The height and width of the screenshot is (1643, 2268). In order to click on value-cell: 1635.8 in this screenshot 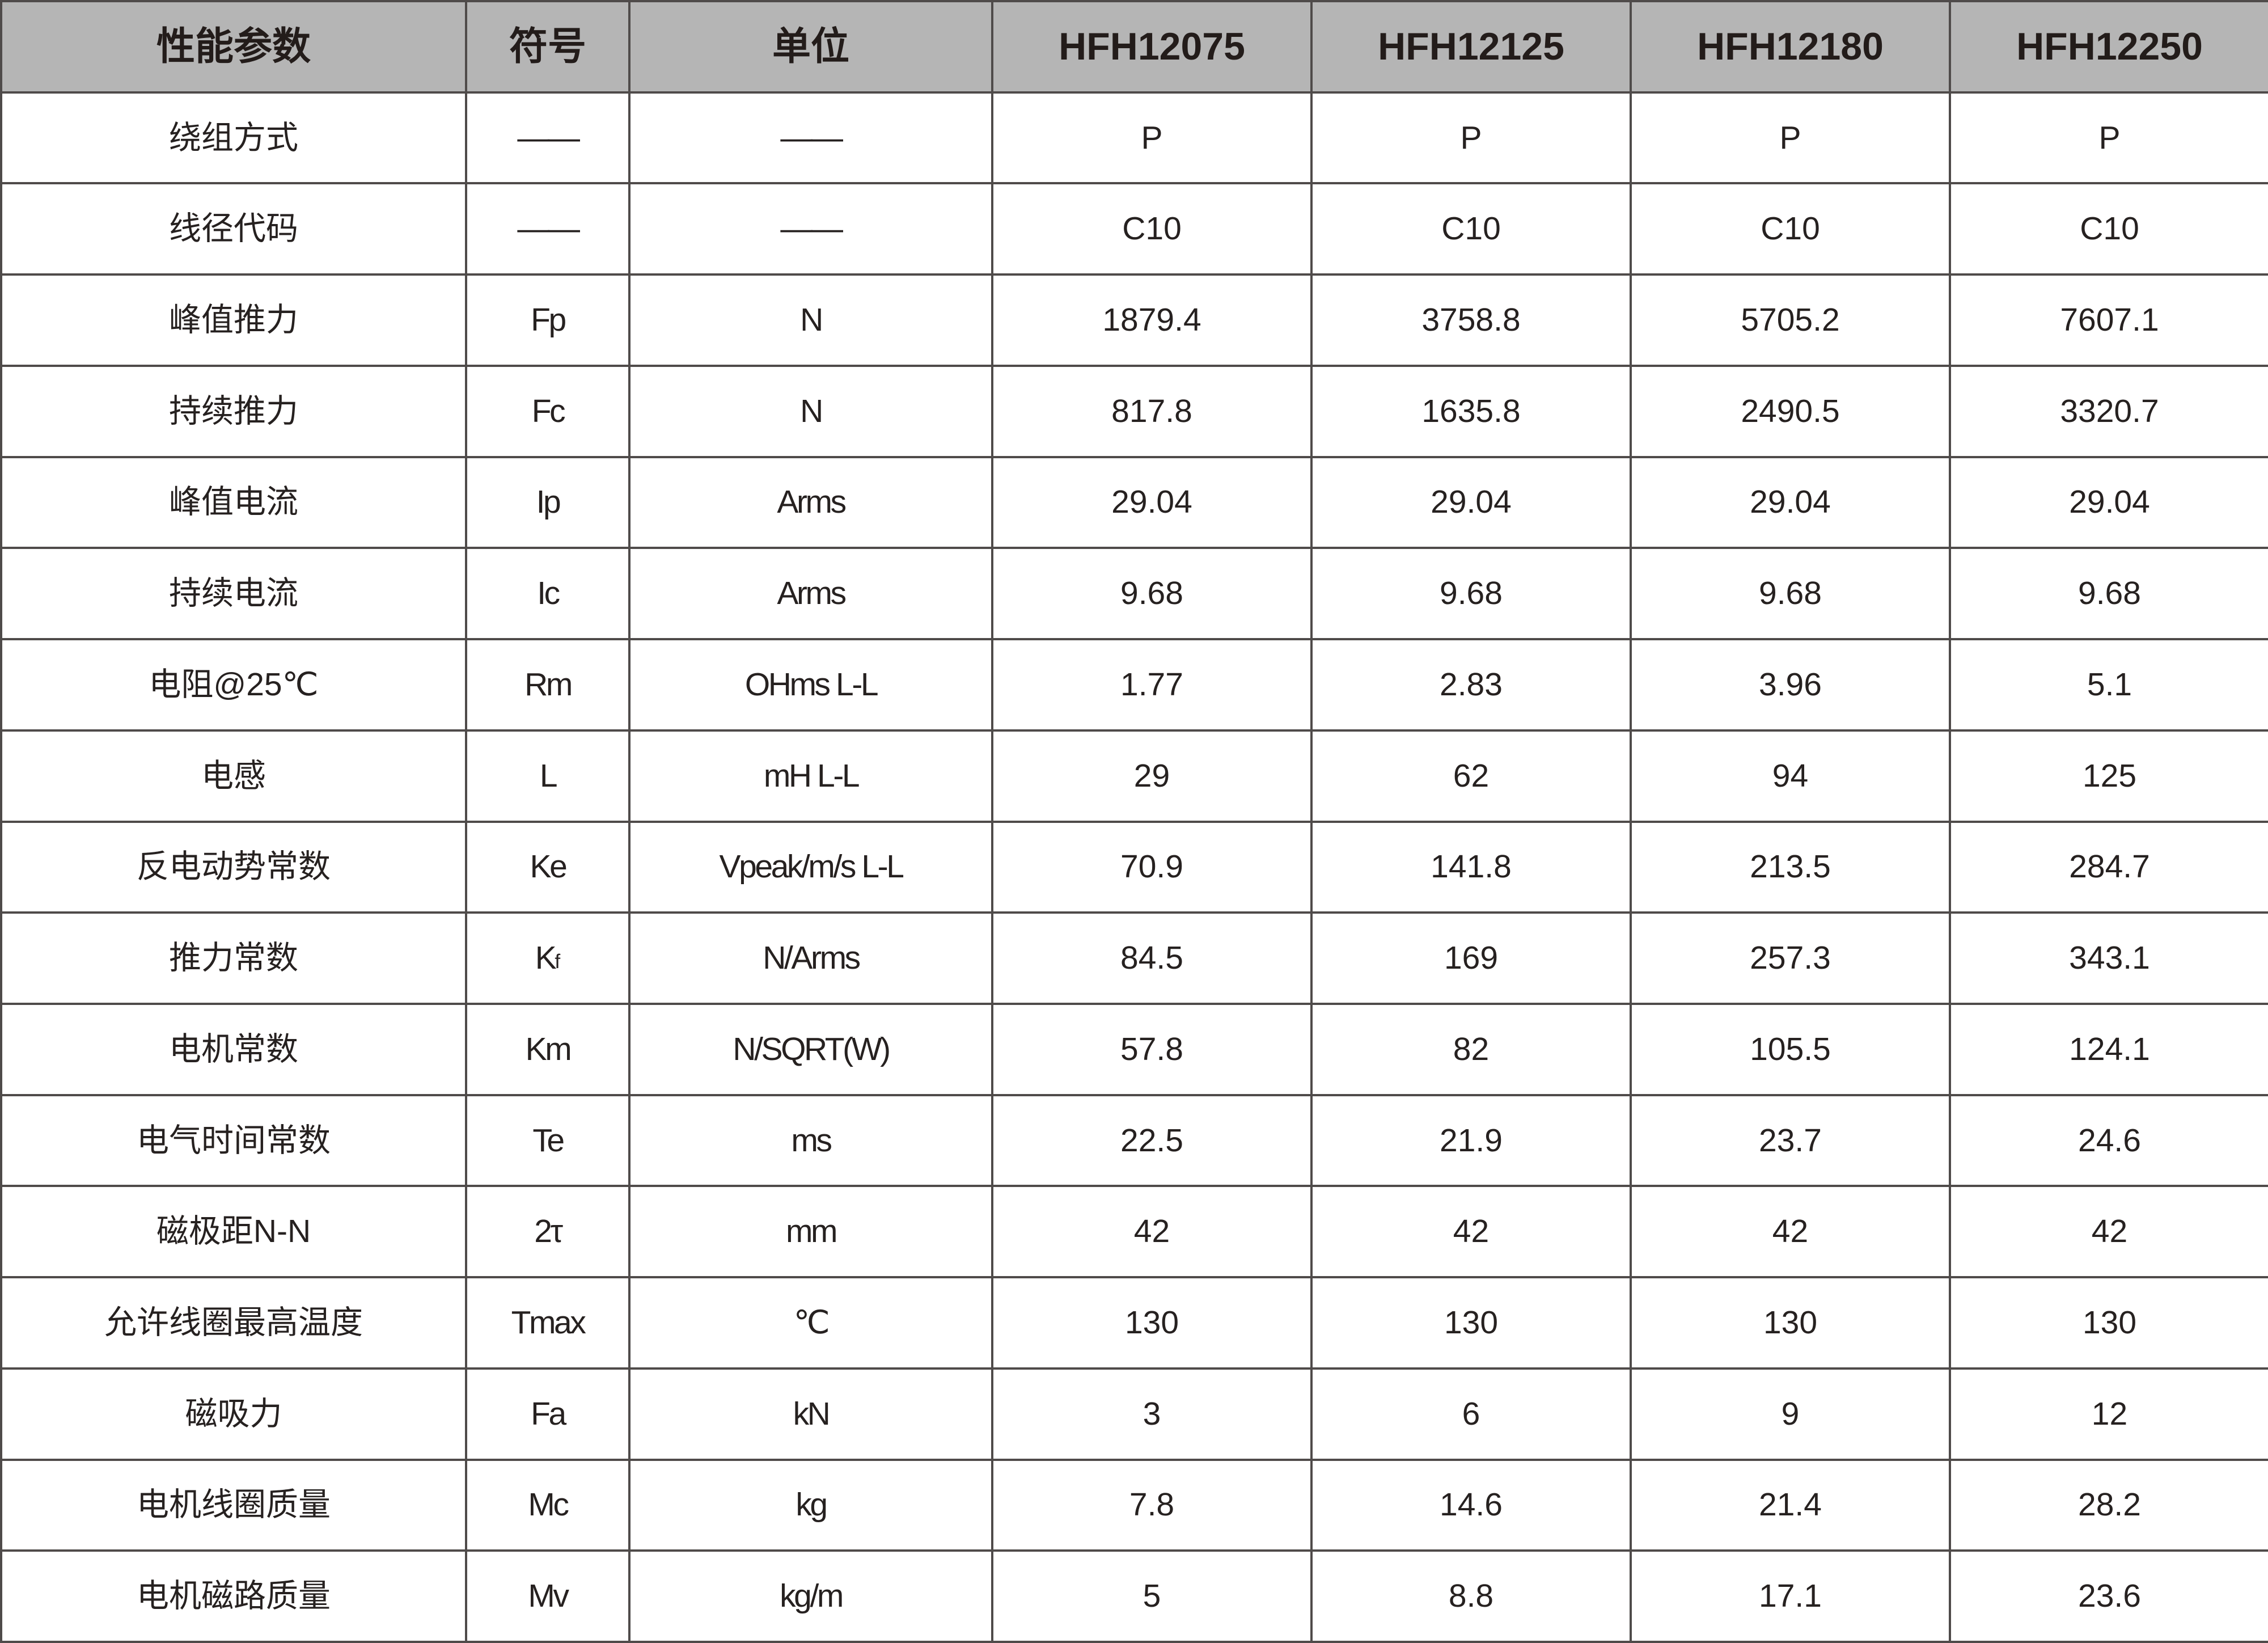, I will do `click(1472, 412)`.